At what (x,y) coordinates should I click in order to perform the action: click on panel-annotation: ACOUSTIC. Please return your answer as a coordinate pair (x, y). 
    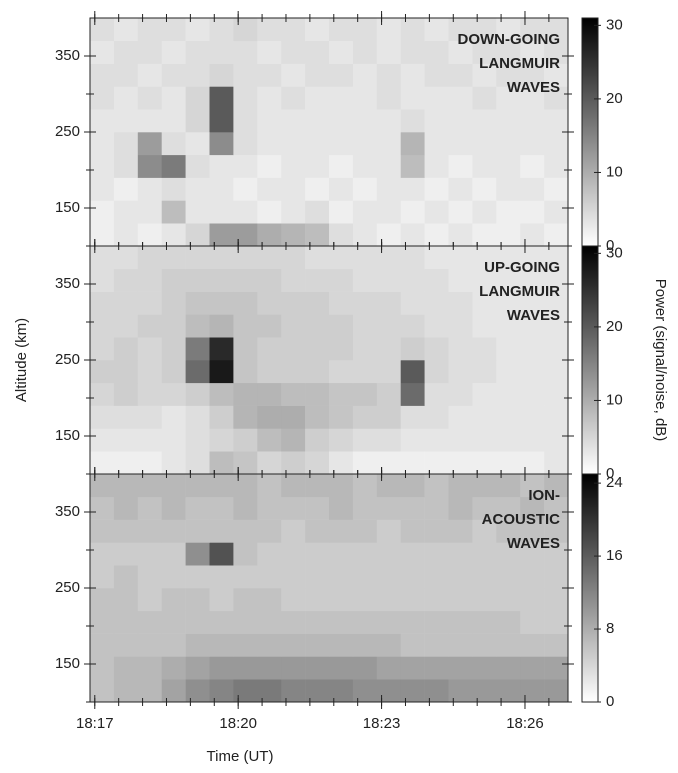
    Looking at the image, I should click on (521, 519).